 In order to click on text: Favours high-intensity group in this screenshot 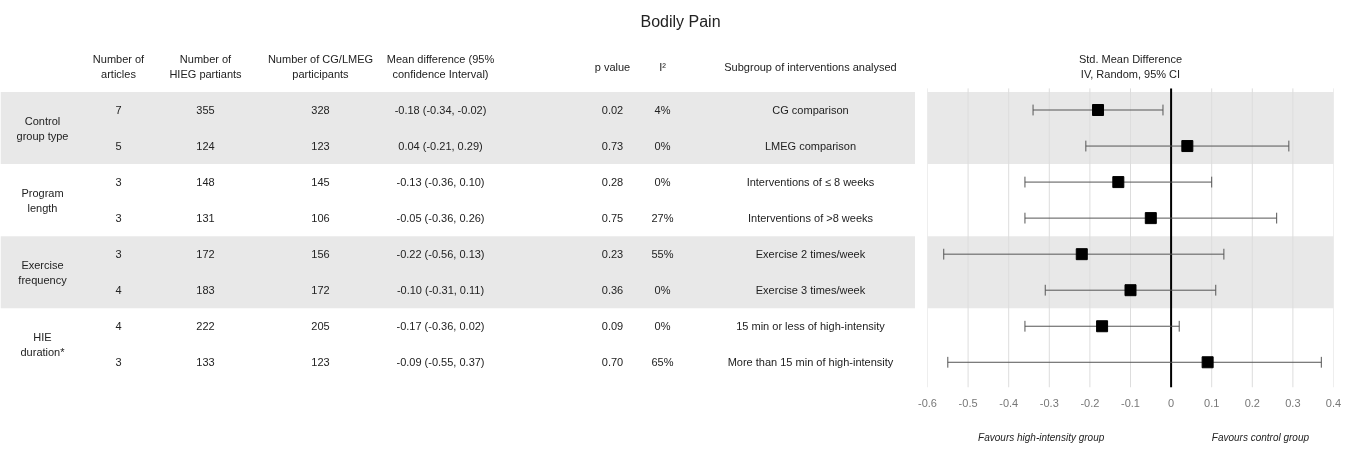, I will do `click(1041, 437)`.